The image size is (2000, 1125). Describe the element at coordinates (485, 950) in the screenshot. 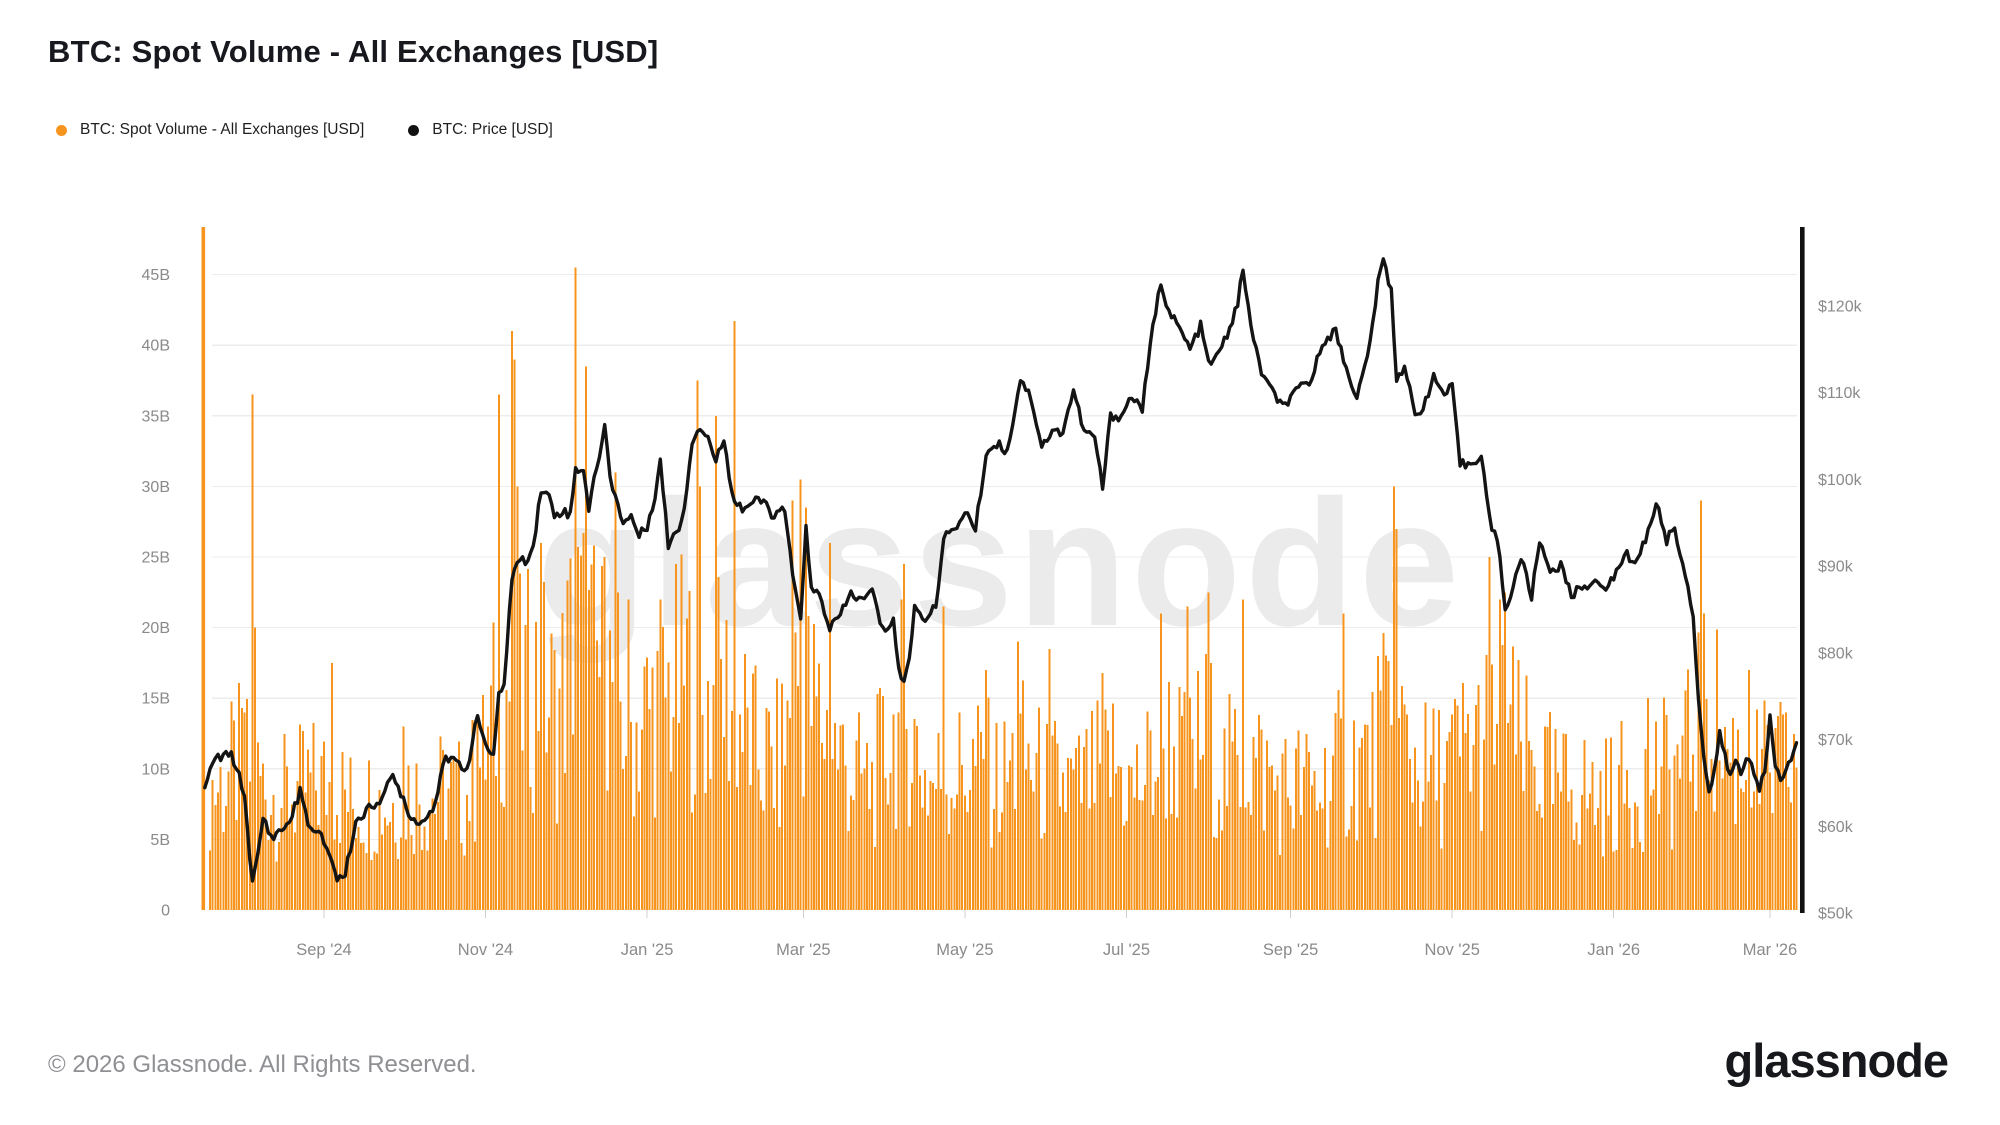

I see `svg-text: Nov '24` at that location.